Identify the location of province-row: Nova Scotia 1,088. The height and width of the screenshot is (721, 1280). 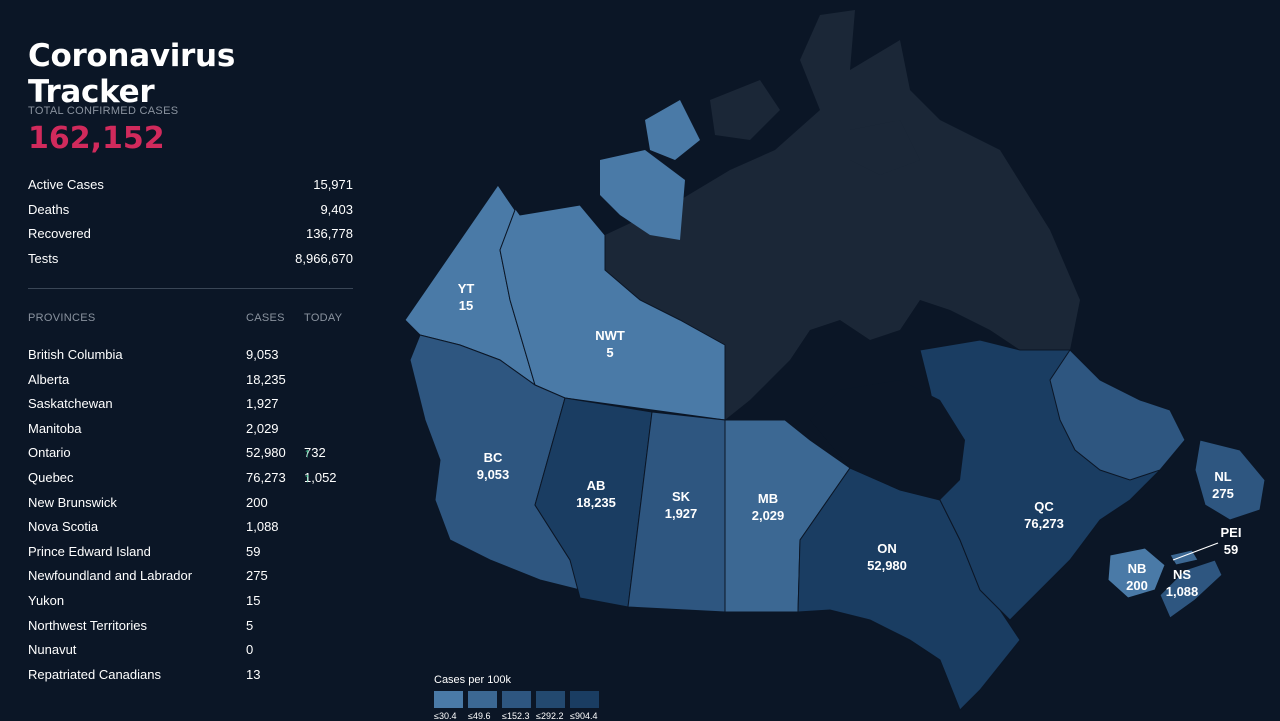
(193, 530).